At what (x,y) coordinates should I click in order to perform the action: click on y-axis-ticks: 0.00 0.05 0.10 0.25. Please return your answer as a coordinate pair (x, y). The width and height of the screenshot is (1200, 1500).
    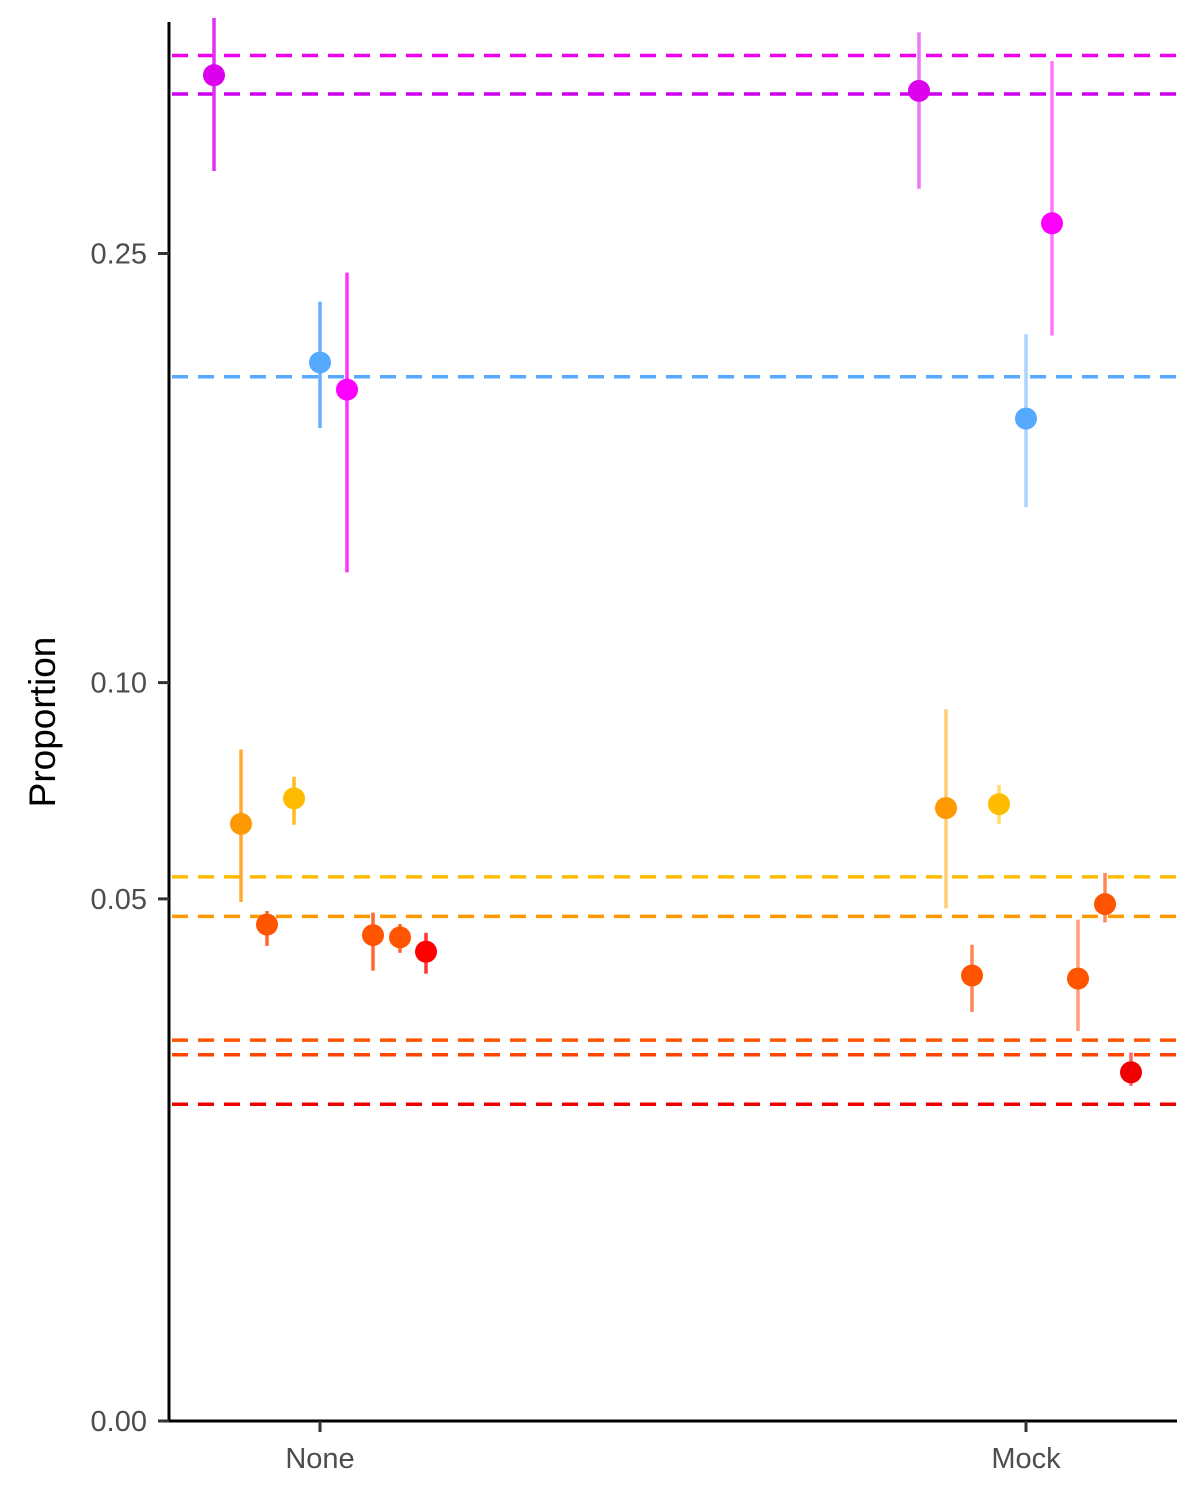
    Looking at the image, I should click on (130, 838).